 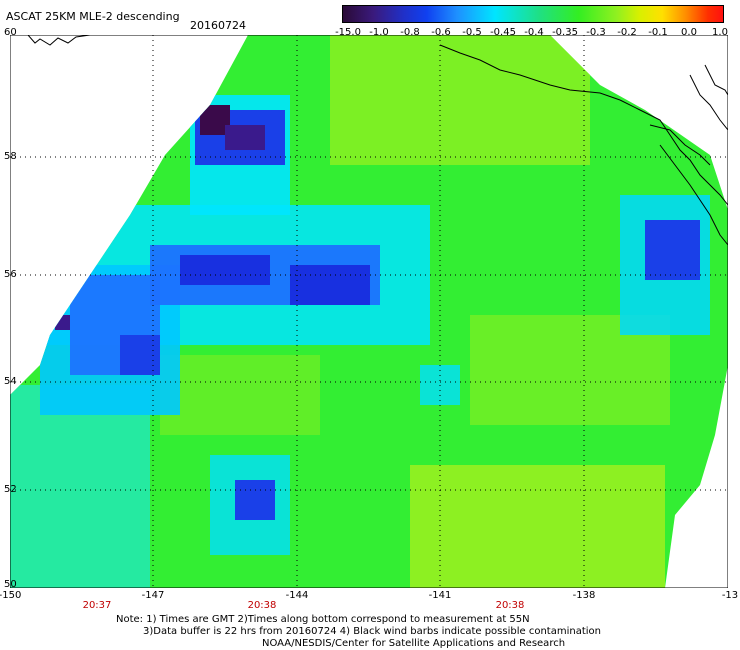 What do you see at coordinates (565, 32) in the screenshot?
I see `colorbar-label: -0.35` at bounding box center [565, 32].